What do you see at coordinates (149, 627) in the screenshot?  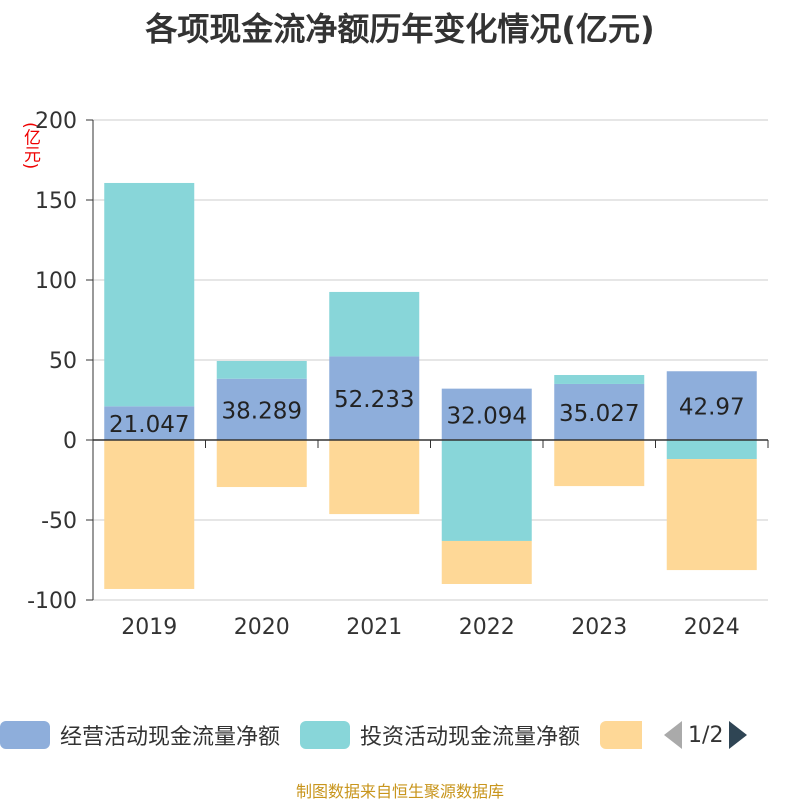 I see `x-tick-label: 2019` at bounding box center [149, 627].